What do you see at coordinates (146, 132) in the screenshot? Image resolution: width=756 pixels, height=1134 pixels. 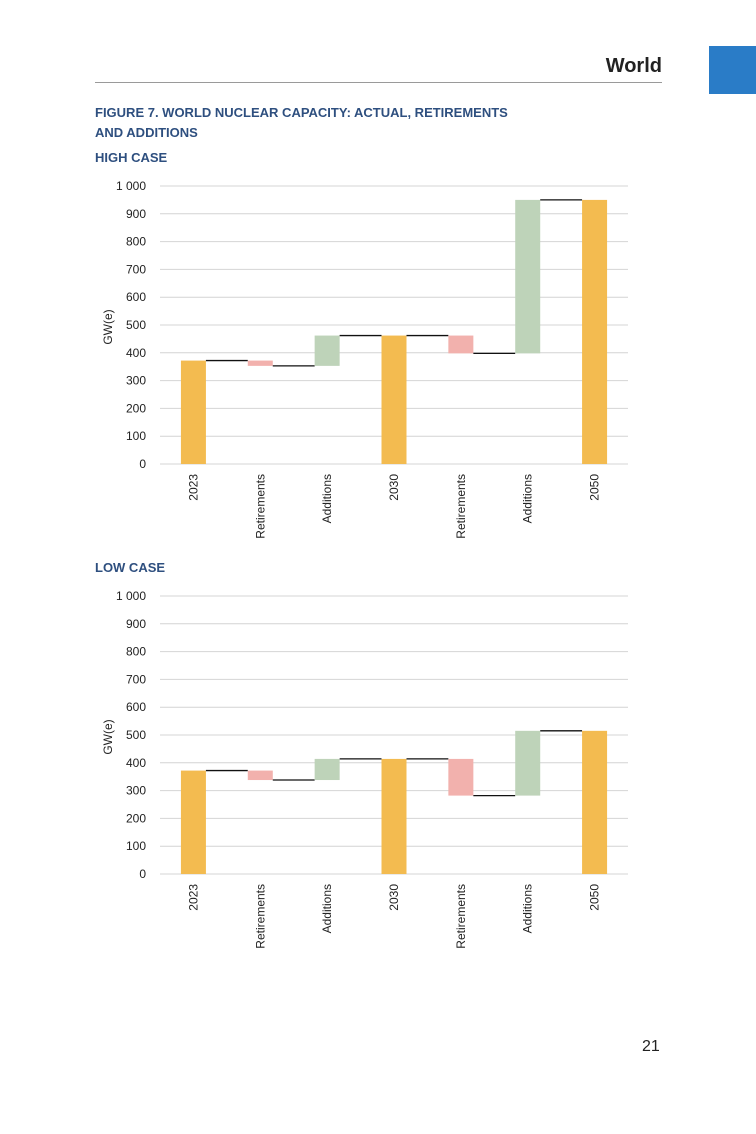 I see `figure-title-line-2: AND ADDITIONS` at bounding box center [146, 132].